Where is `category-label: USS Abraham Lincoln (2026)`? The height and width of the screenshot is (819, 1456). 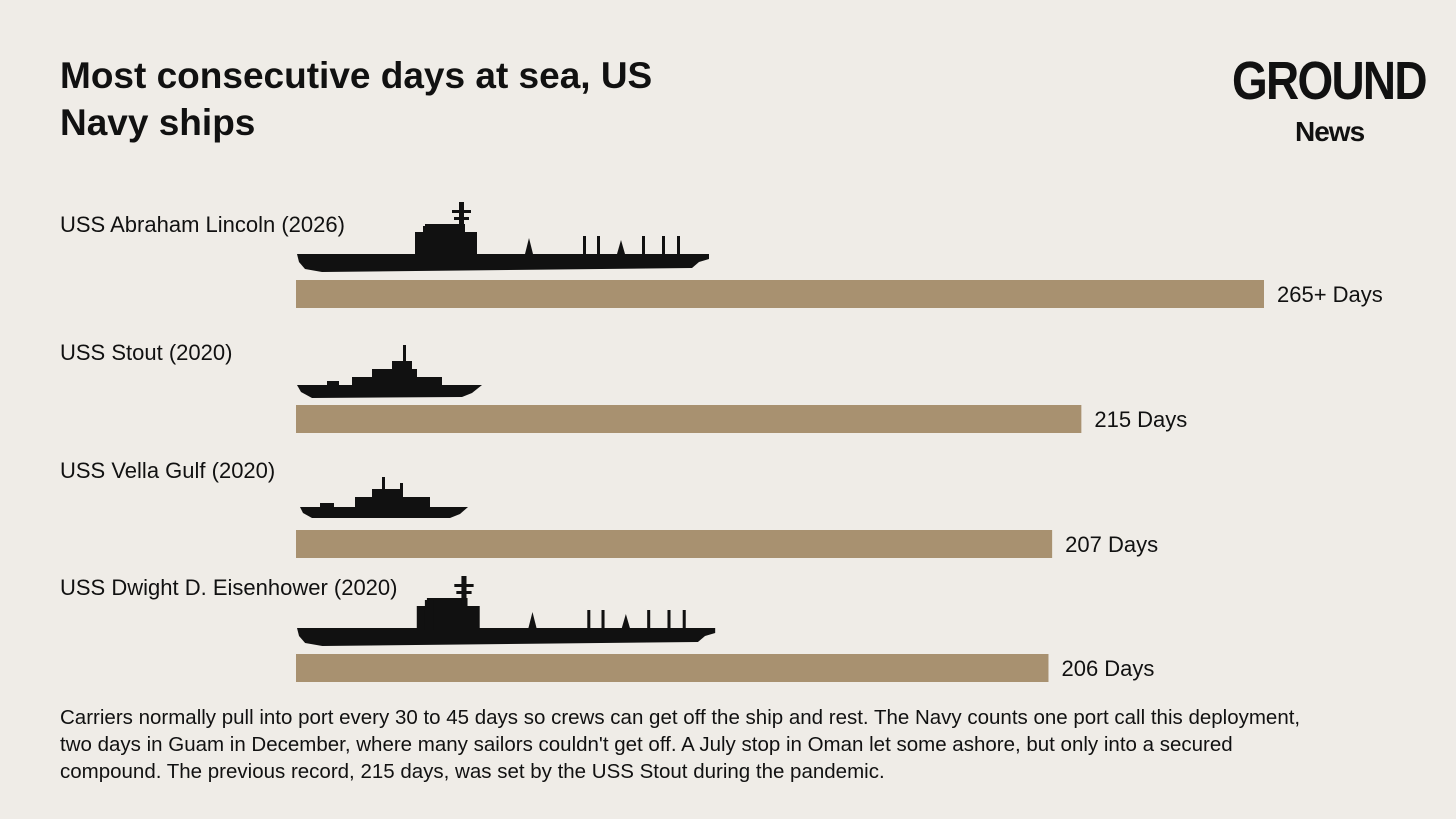
category-label: USS Abraham Lincoln (2026) is located at coordinates (202, 224).